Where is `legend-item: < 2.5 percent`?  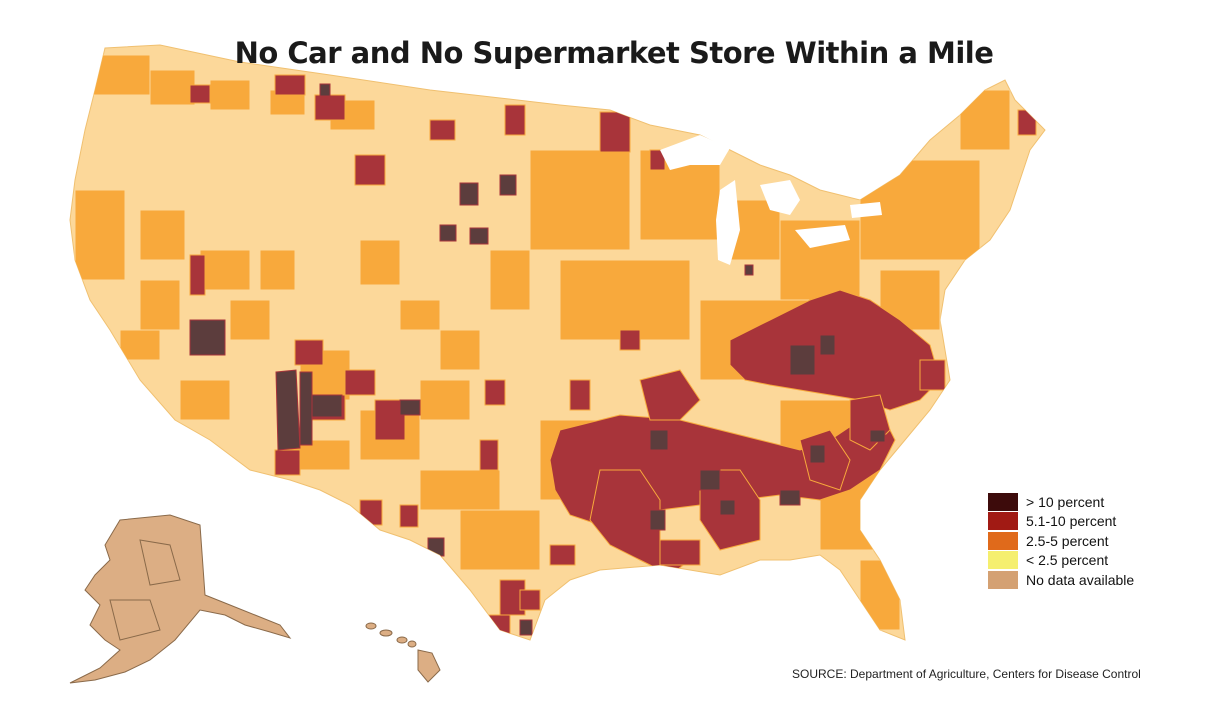 legend-item: < 2.5 percent is located at coordinates (1061, 561).